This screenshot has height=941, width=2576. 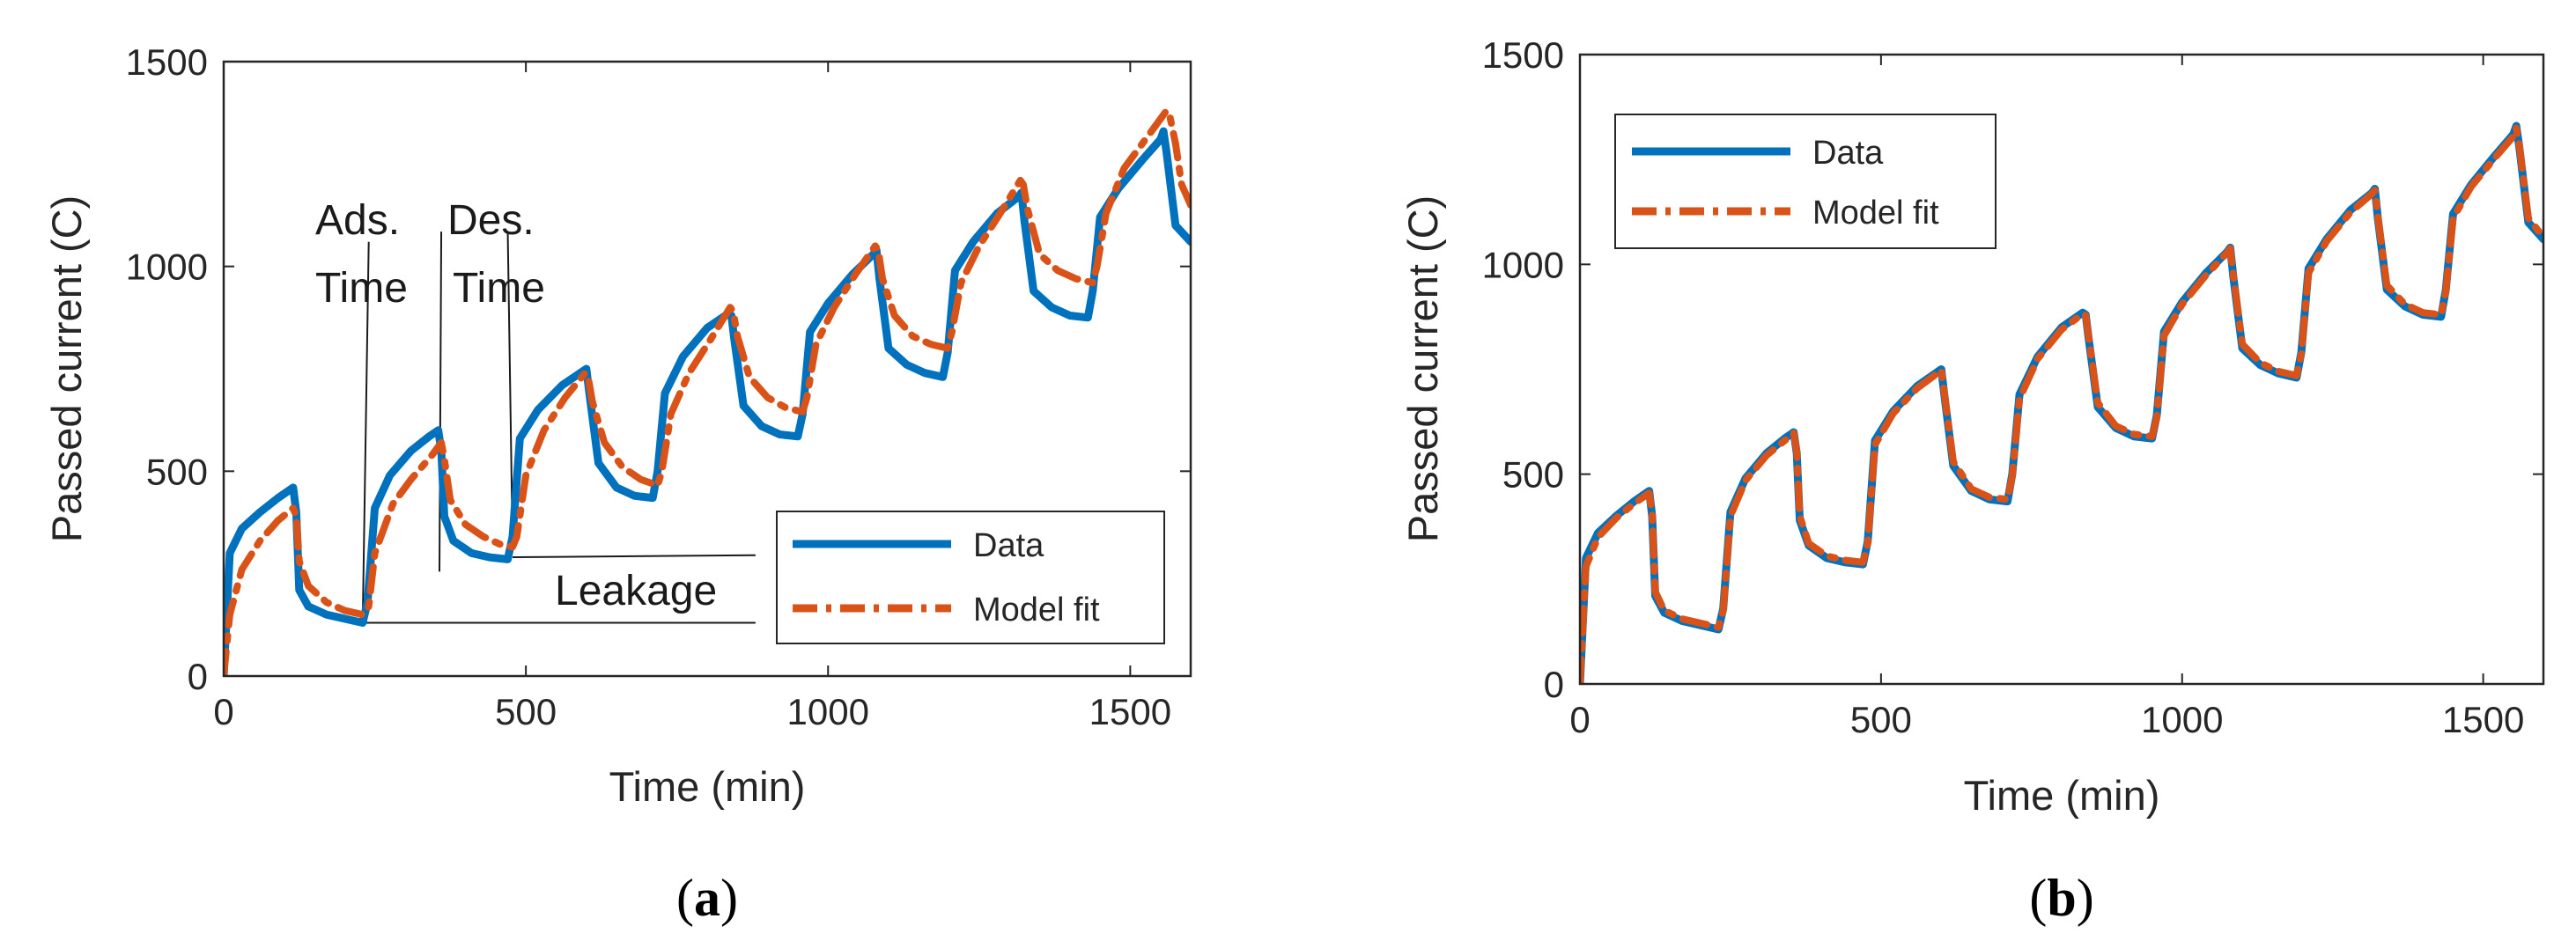 What do you see at coordinates (634, 556) in the screenshot?
I see `chart-a-leakage-leader-upper` at bounding box center [634, 556].